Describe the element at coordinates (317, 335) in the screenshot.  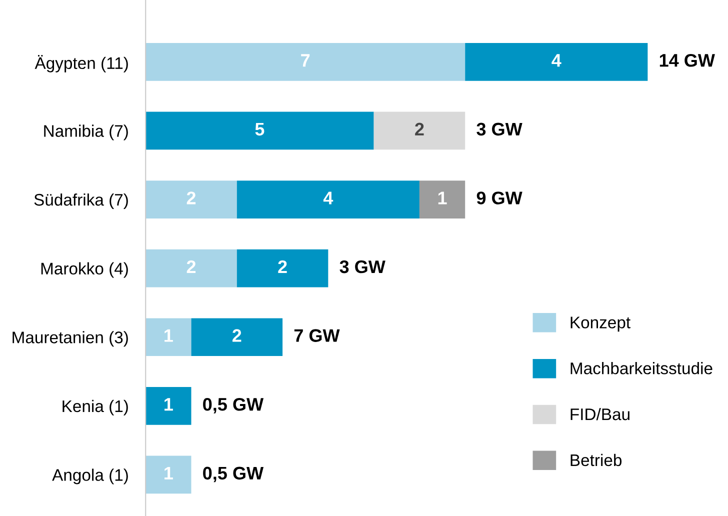
I see `annotation: 7 GW` at that location.